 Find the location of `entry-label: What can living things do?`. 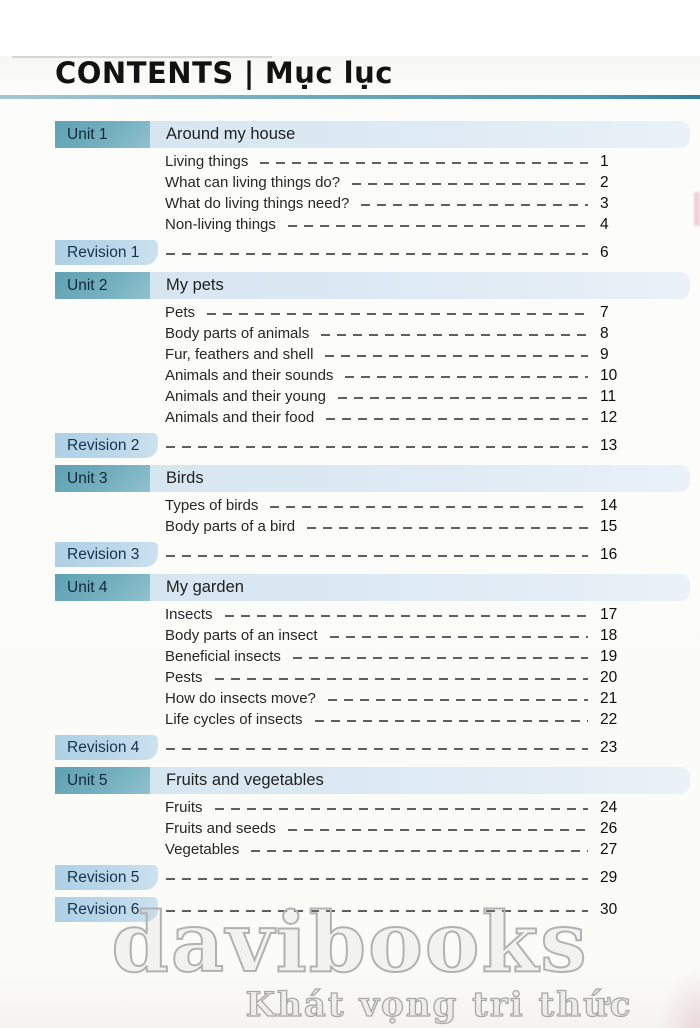

entry-label: What can living things do? is located at coordinates (253, 182).